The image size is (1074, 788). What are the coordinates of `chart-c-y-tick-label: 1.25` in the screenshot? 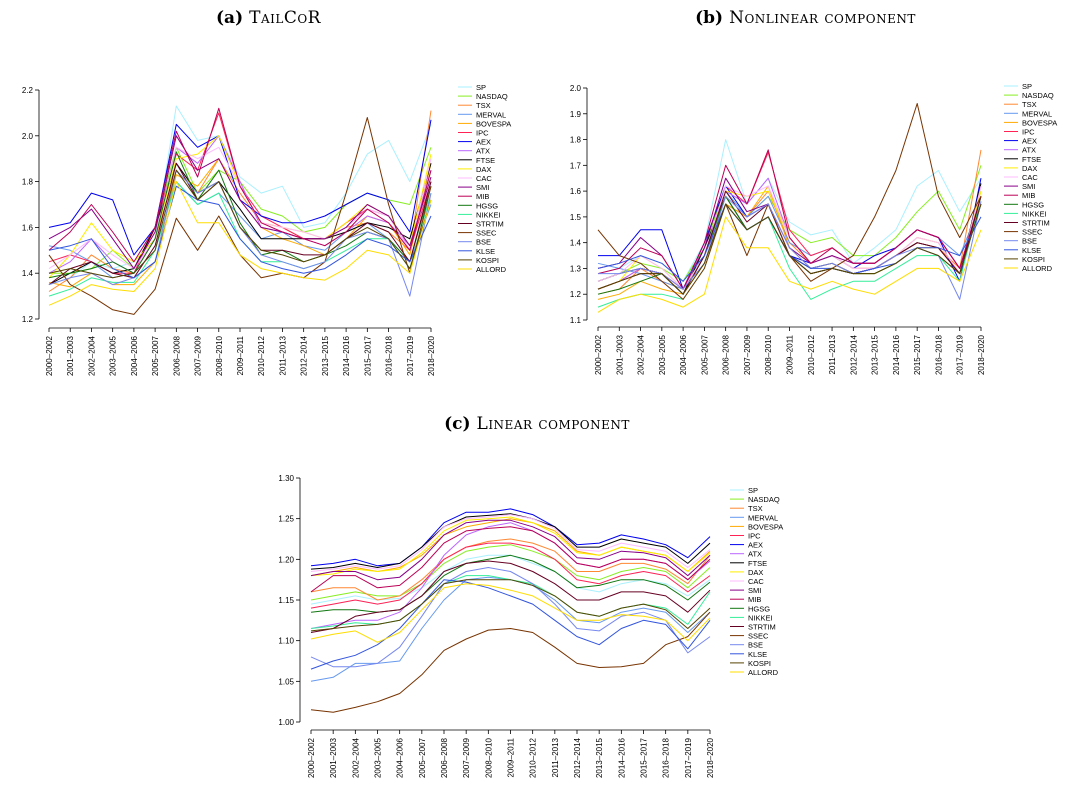 It's located at (286, 519).